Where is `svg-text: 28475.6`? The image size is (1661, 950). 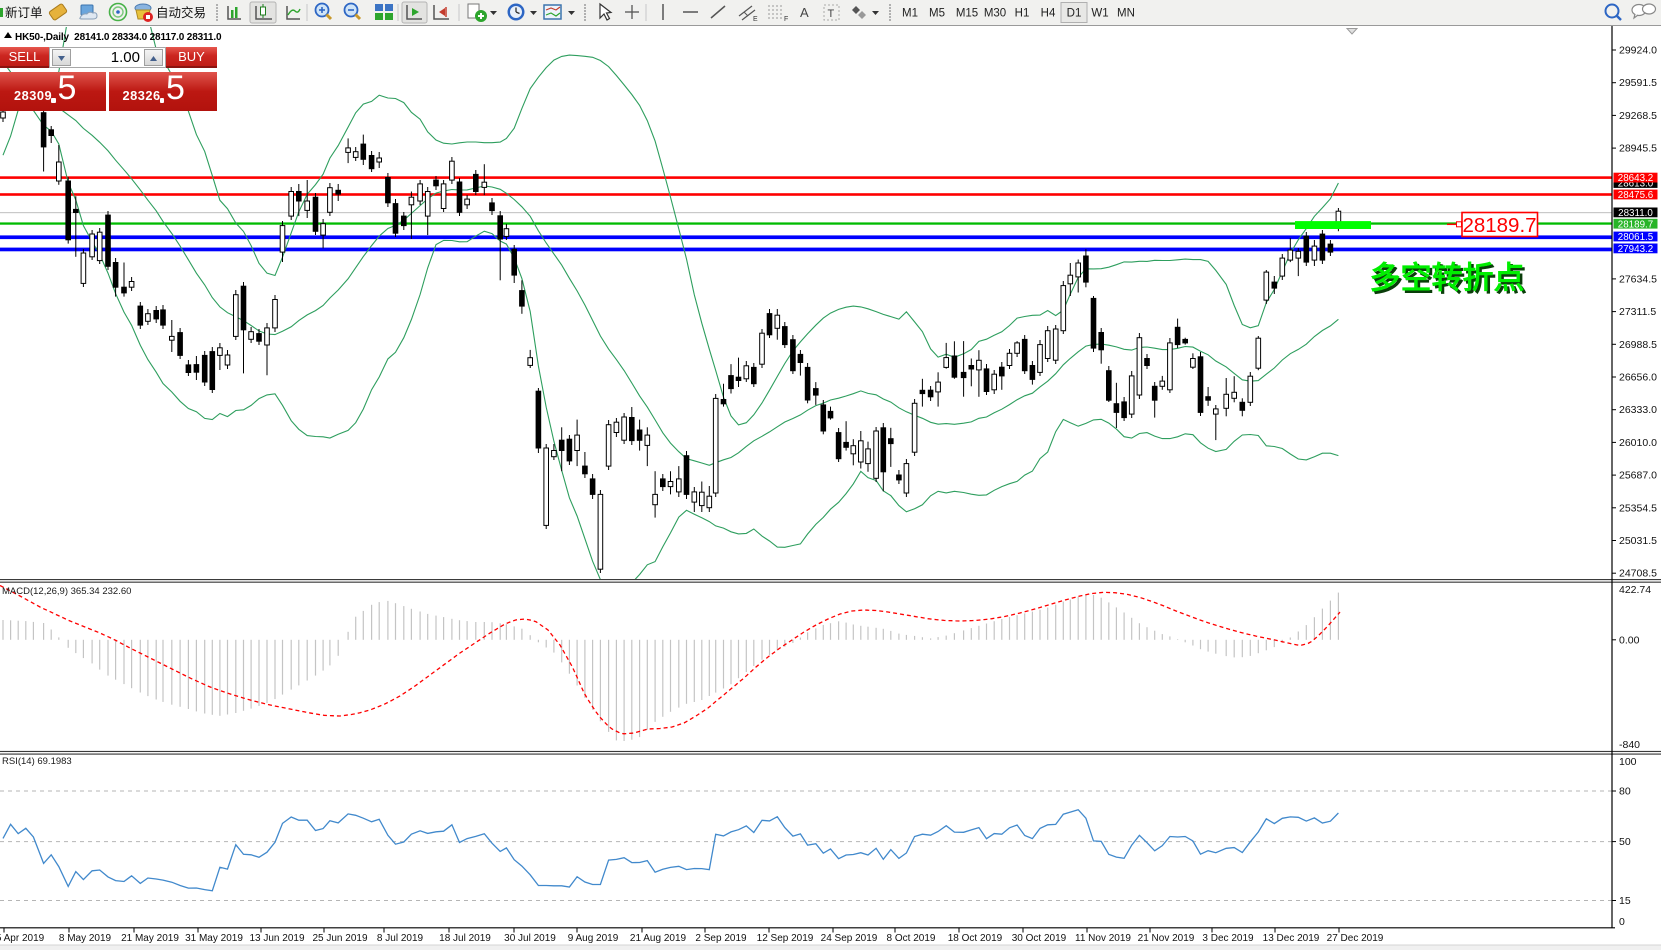
svg-text: 28475.6 is located at coordinates (1636, 195).